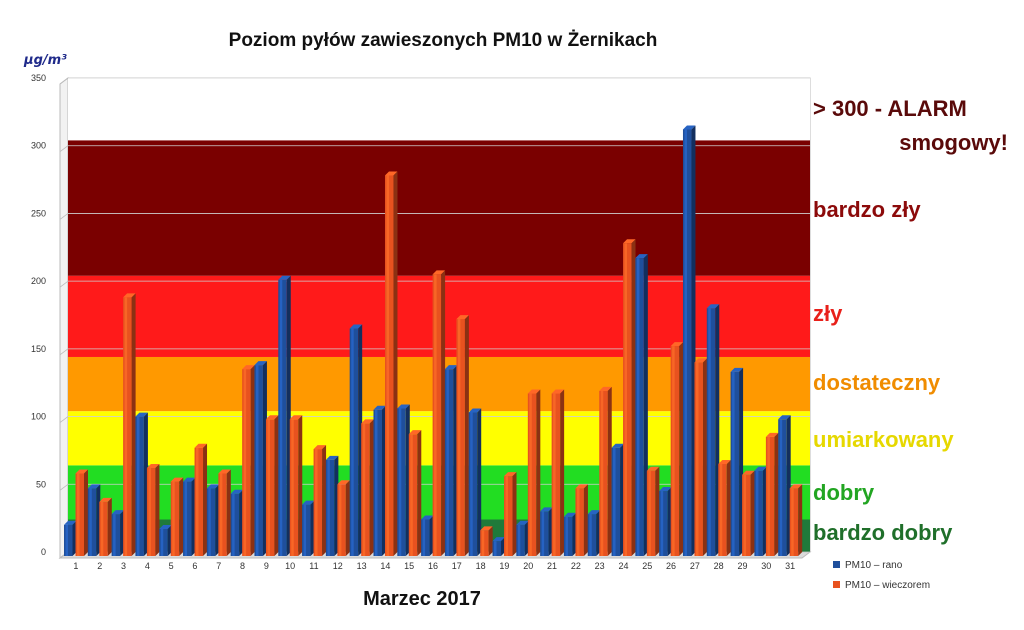 The width and height of the screenshot is (1024, 630). I want to click on x-tick-label: 19, so click(504, 566).